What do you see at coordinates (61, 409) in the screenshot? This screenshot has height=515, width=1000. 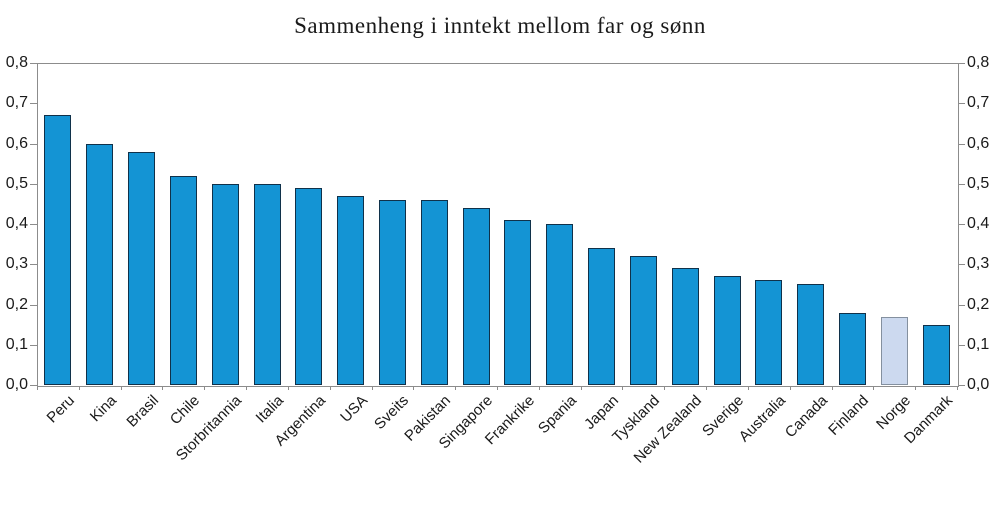 I see `x-tick-label: Peru` at bounding box center [61, 409].